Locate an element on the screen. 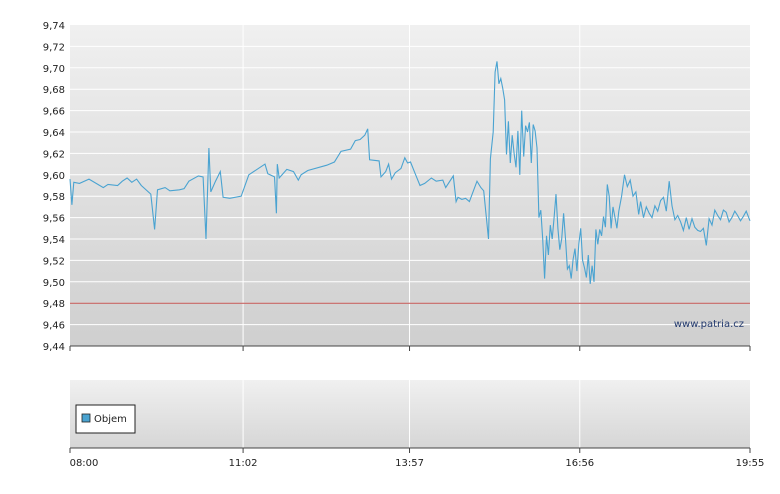  volume-panel: Objem is located at coordinates (410, 414).